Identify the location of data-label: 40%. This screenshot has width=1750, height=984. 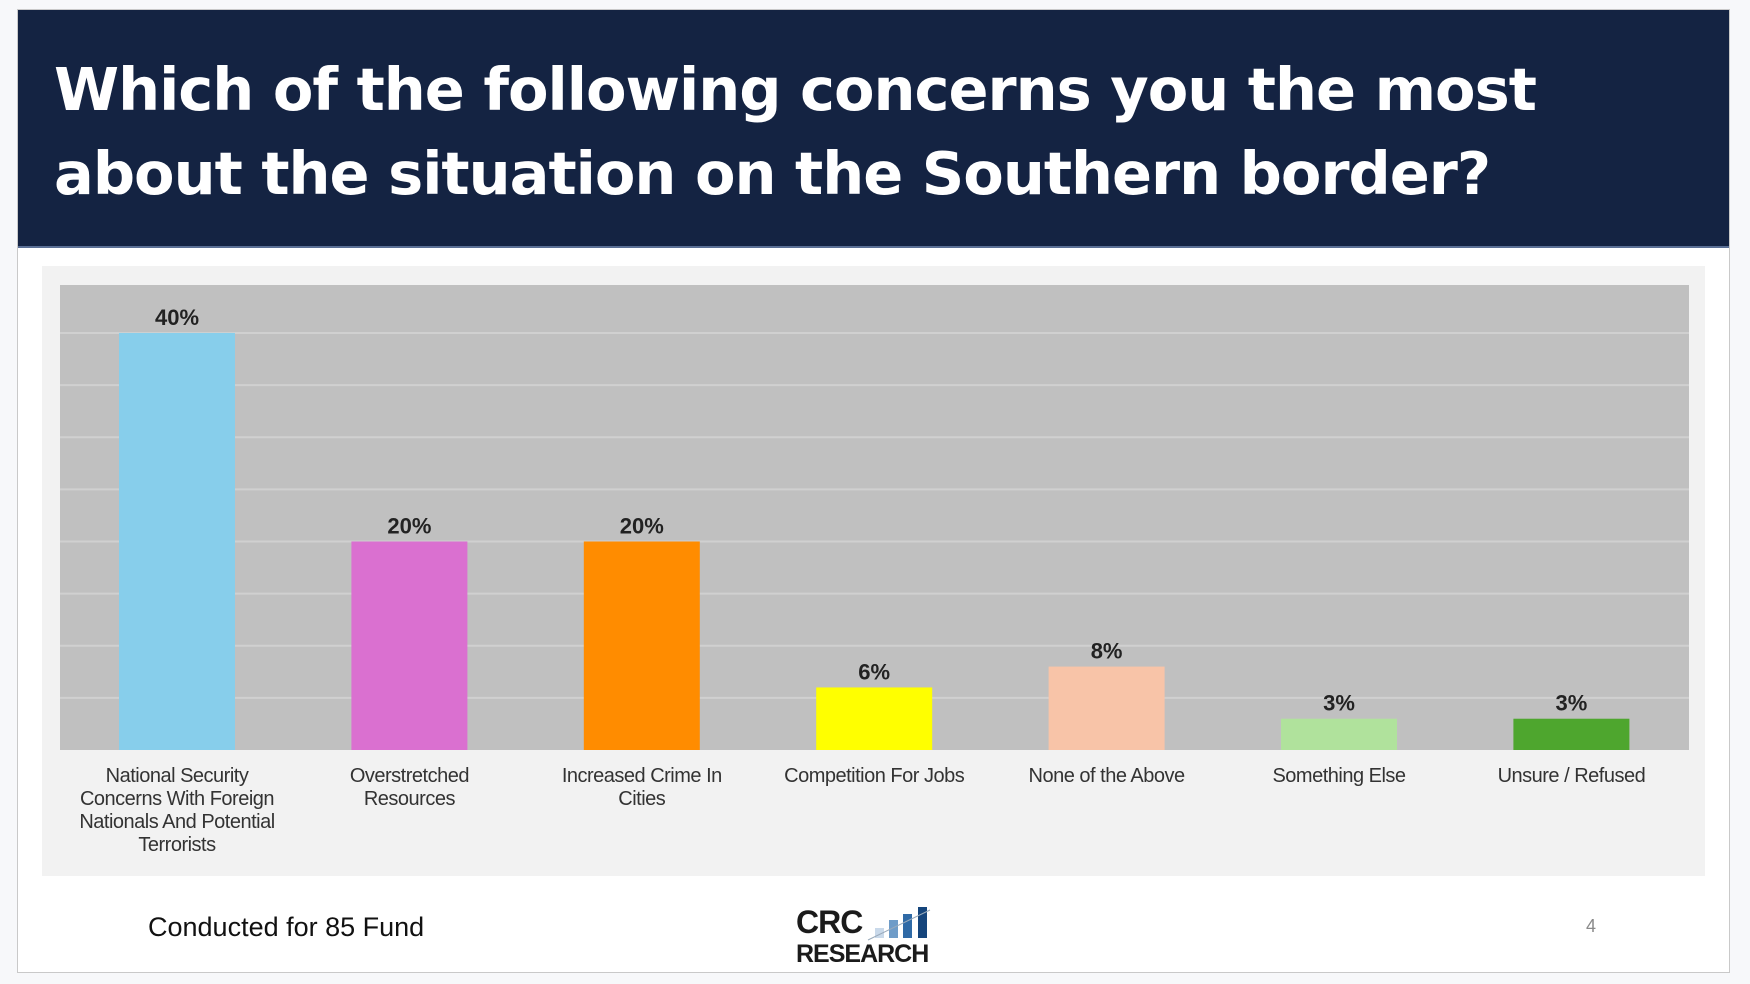
(177, 317).